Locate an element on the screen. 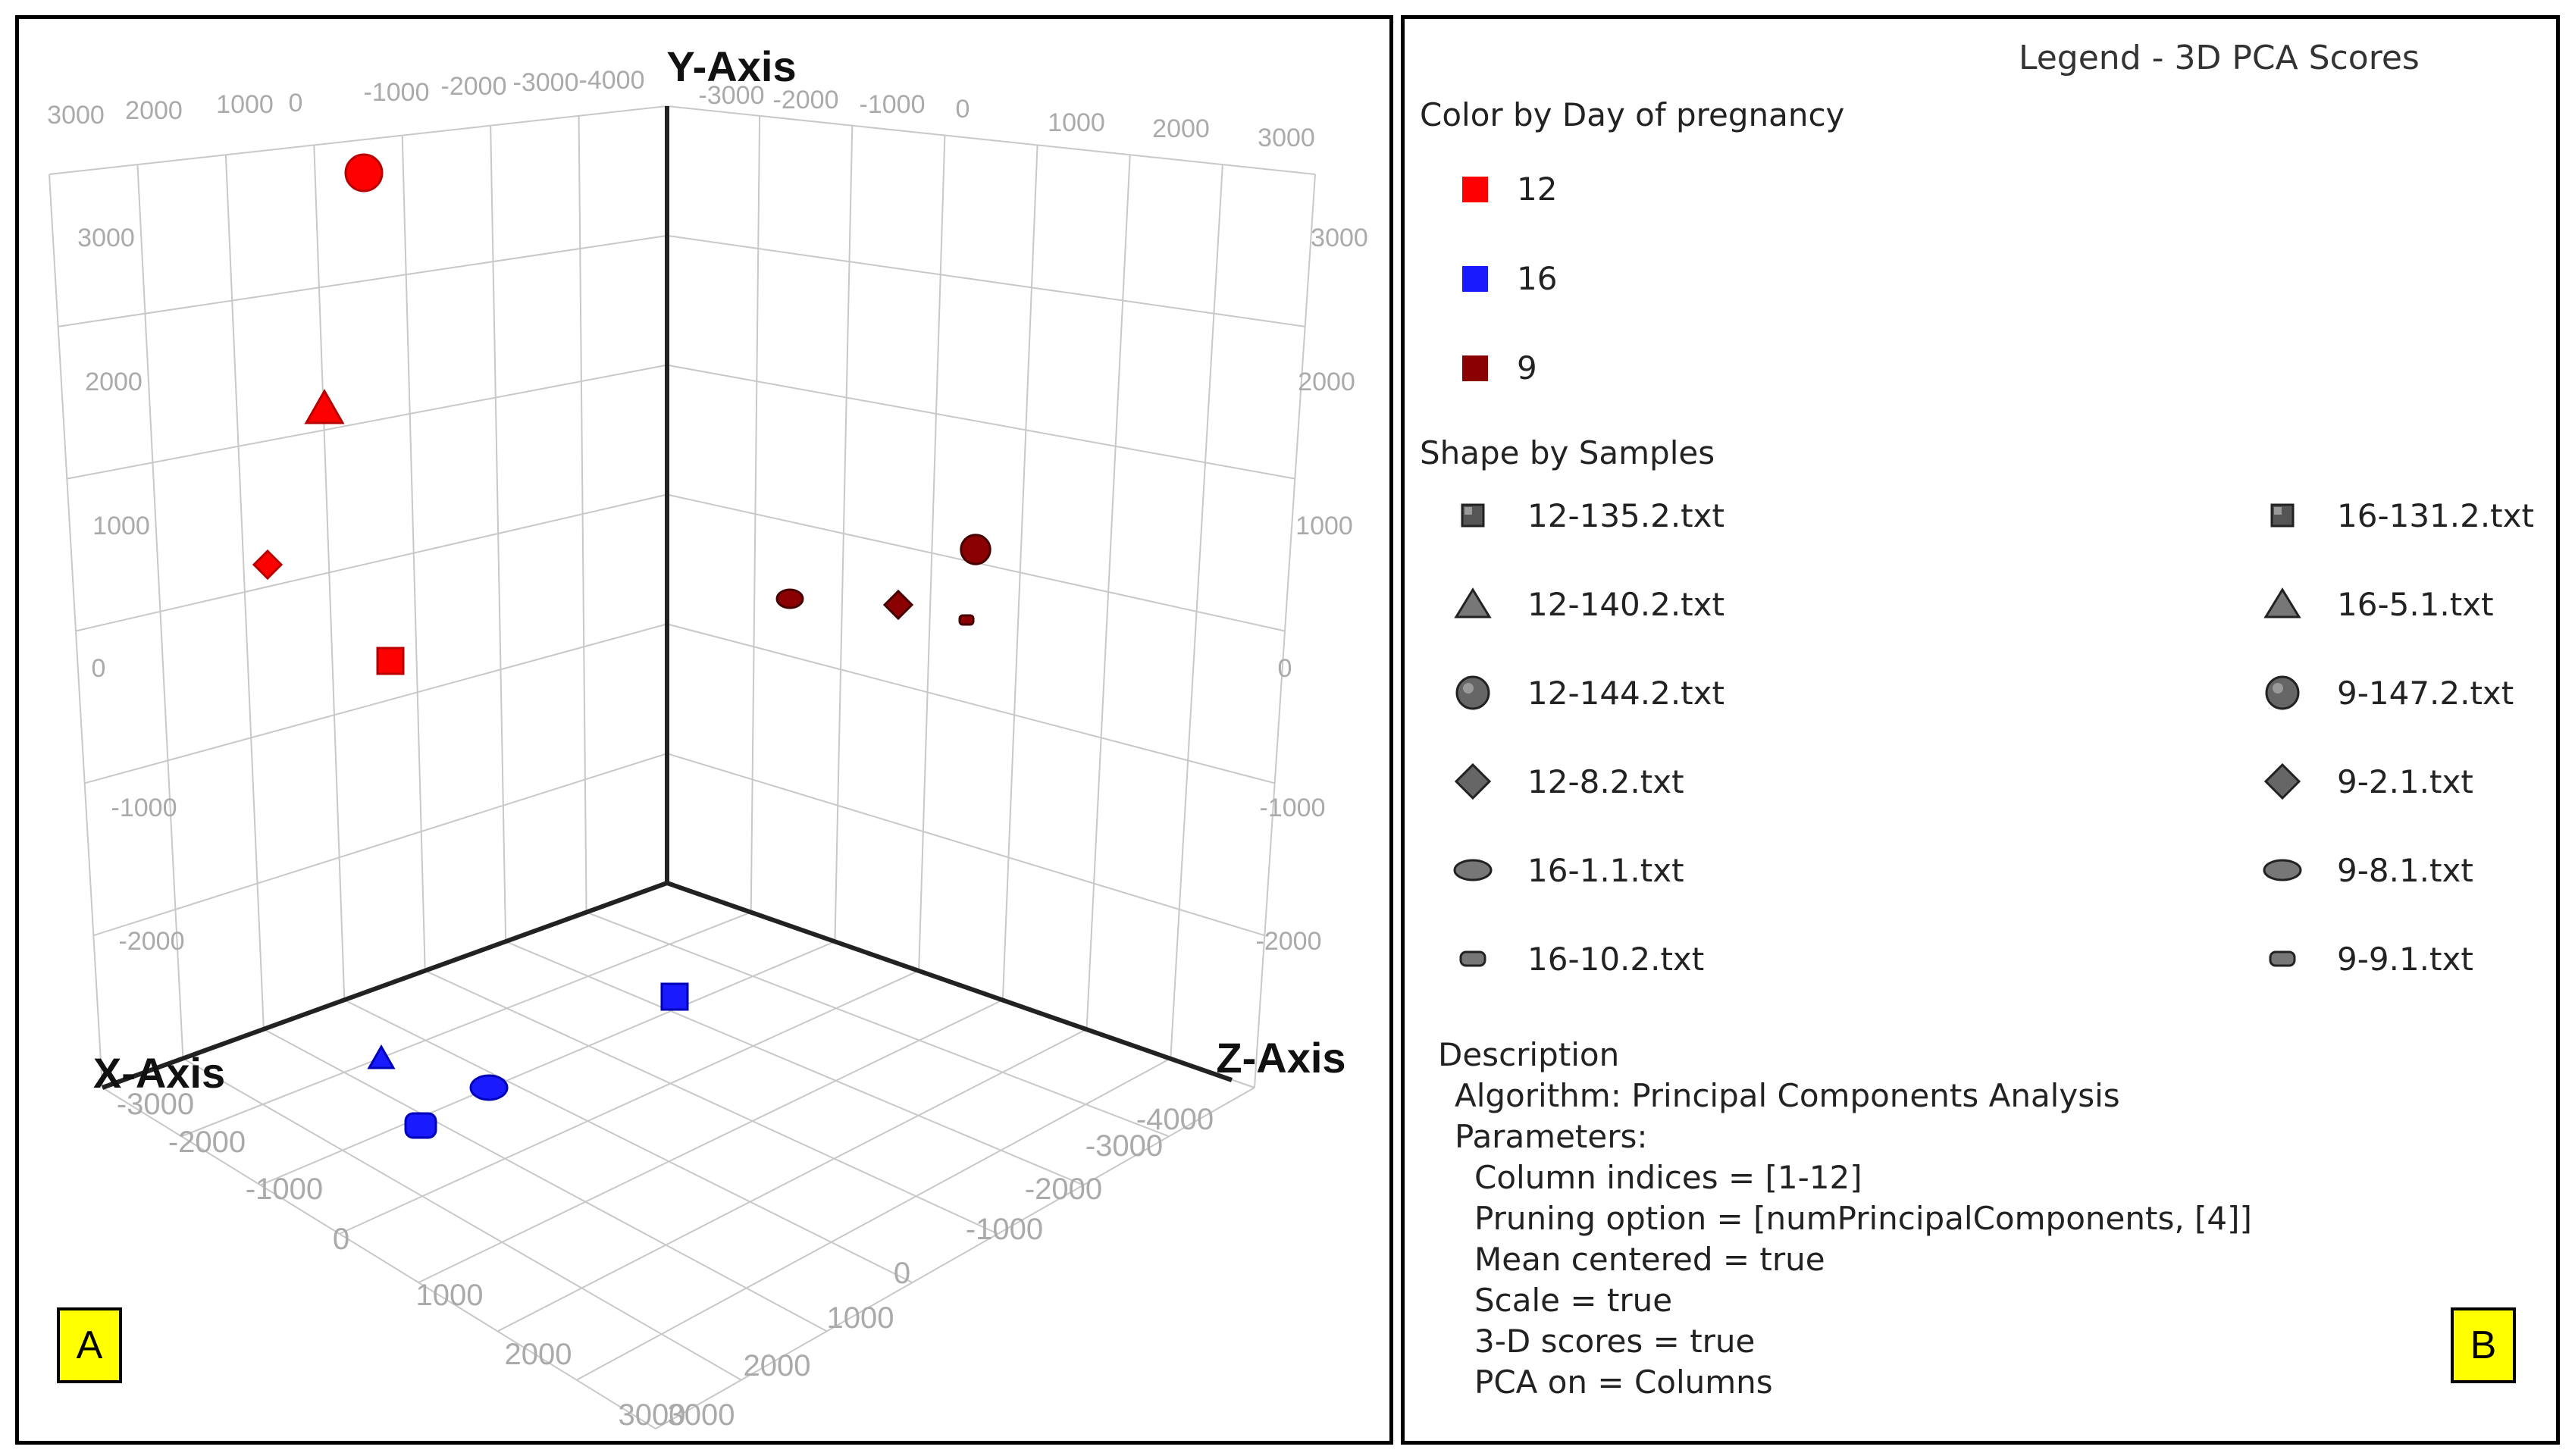 This screenshot has width=2575, height=1456. shape-legend-item: 16-1.1.txt is located at coordinates (1568, 870).